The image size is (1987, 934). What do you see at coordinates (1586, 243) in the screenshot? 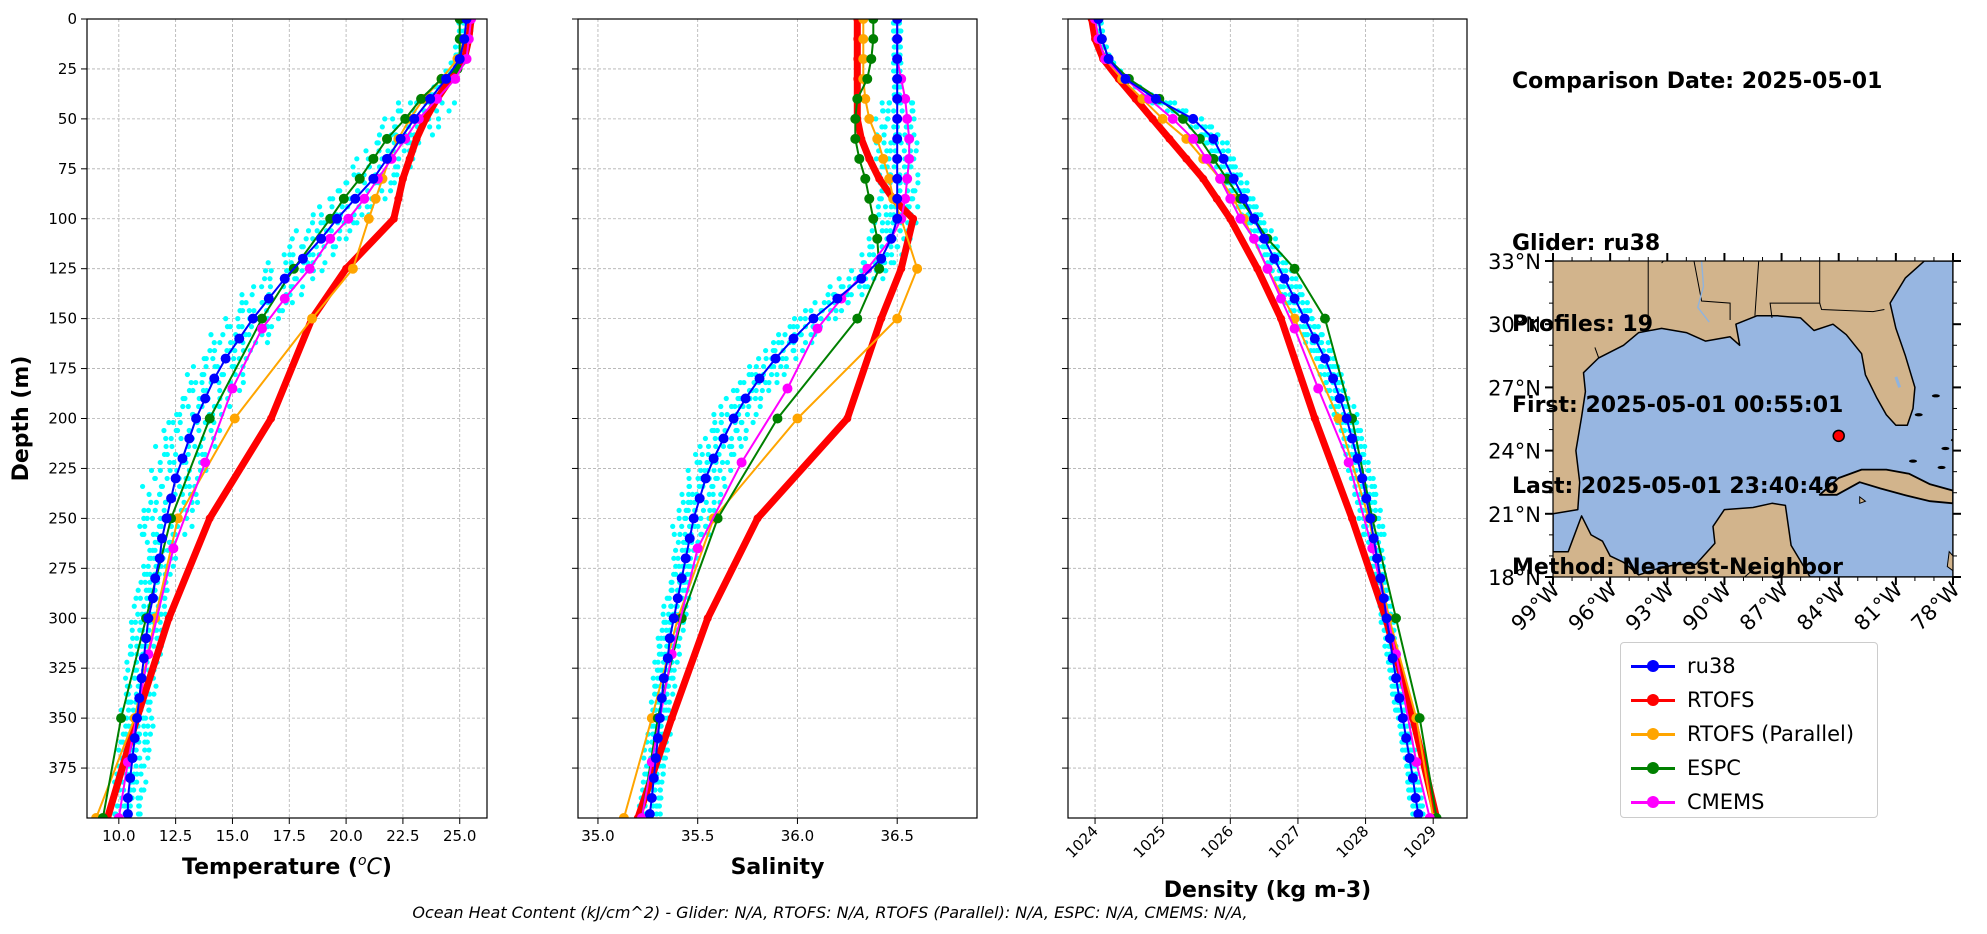
I see `glider-name: Glider: ru38` at bounding box center [1586, 243].